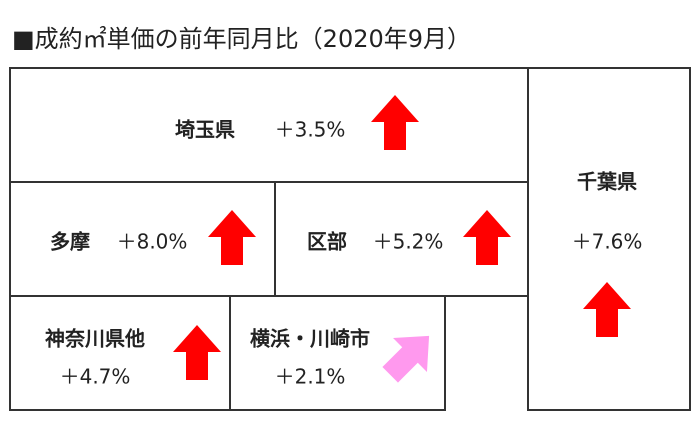 This screenshot has height=425, width=698. I want to click on diagonal-arrow, so click(406, 359).